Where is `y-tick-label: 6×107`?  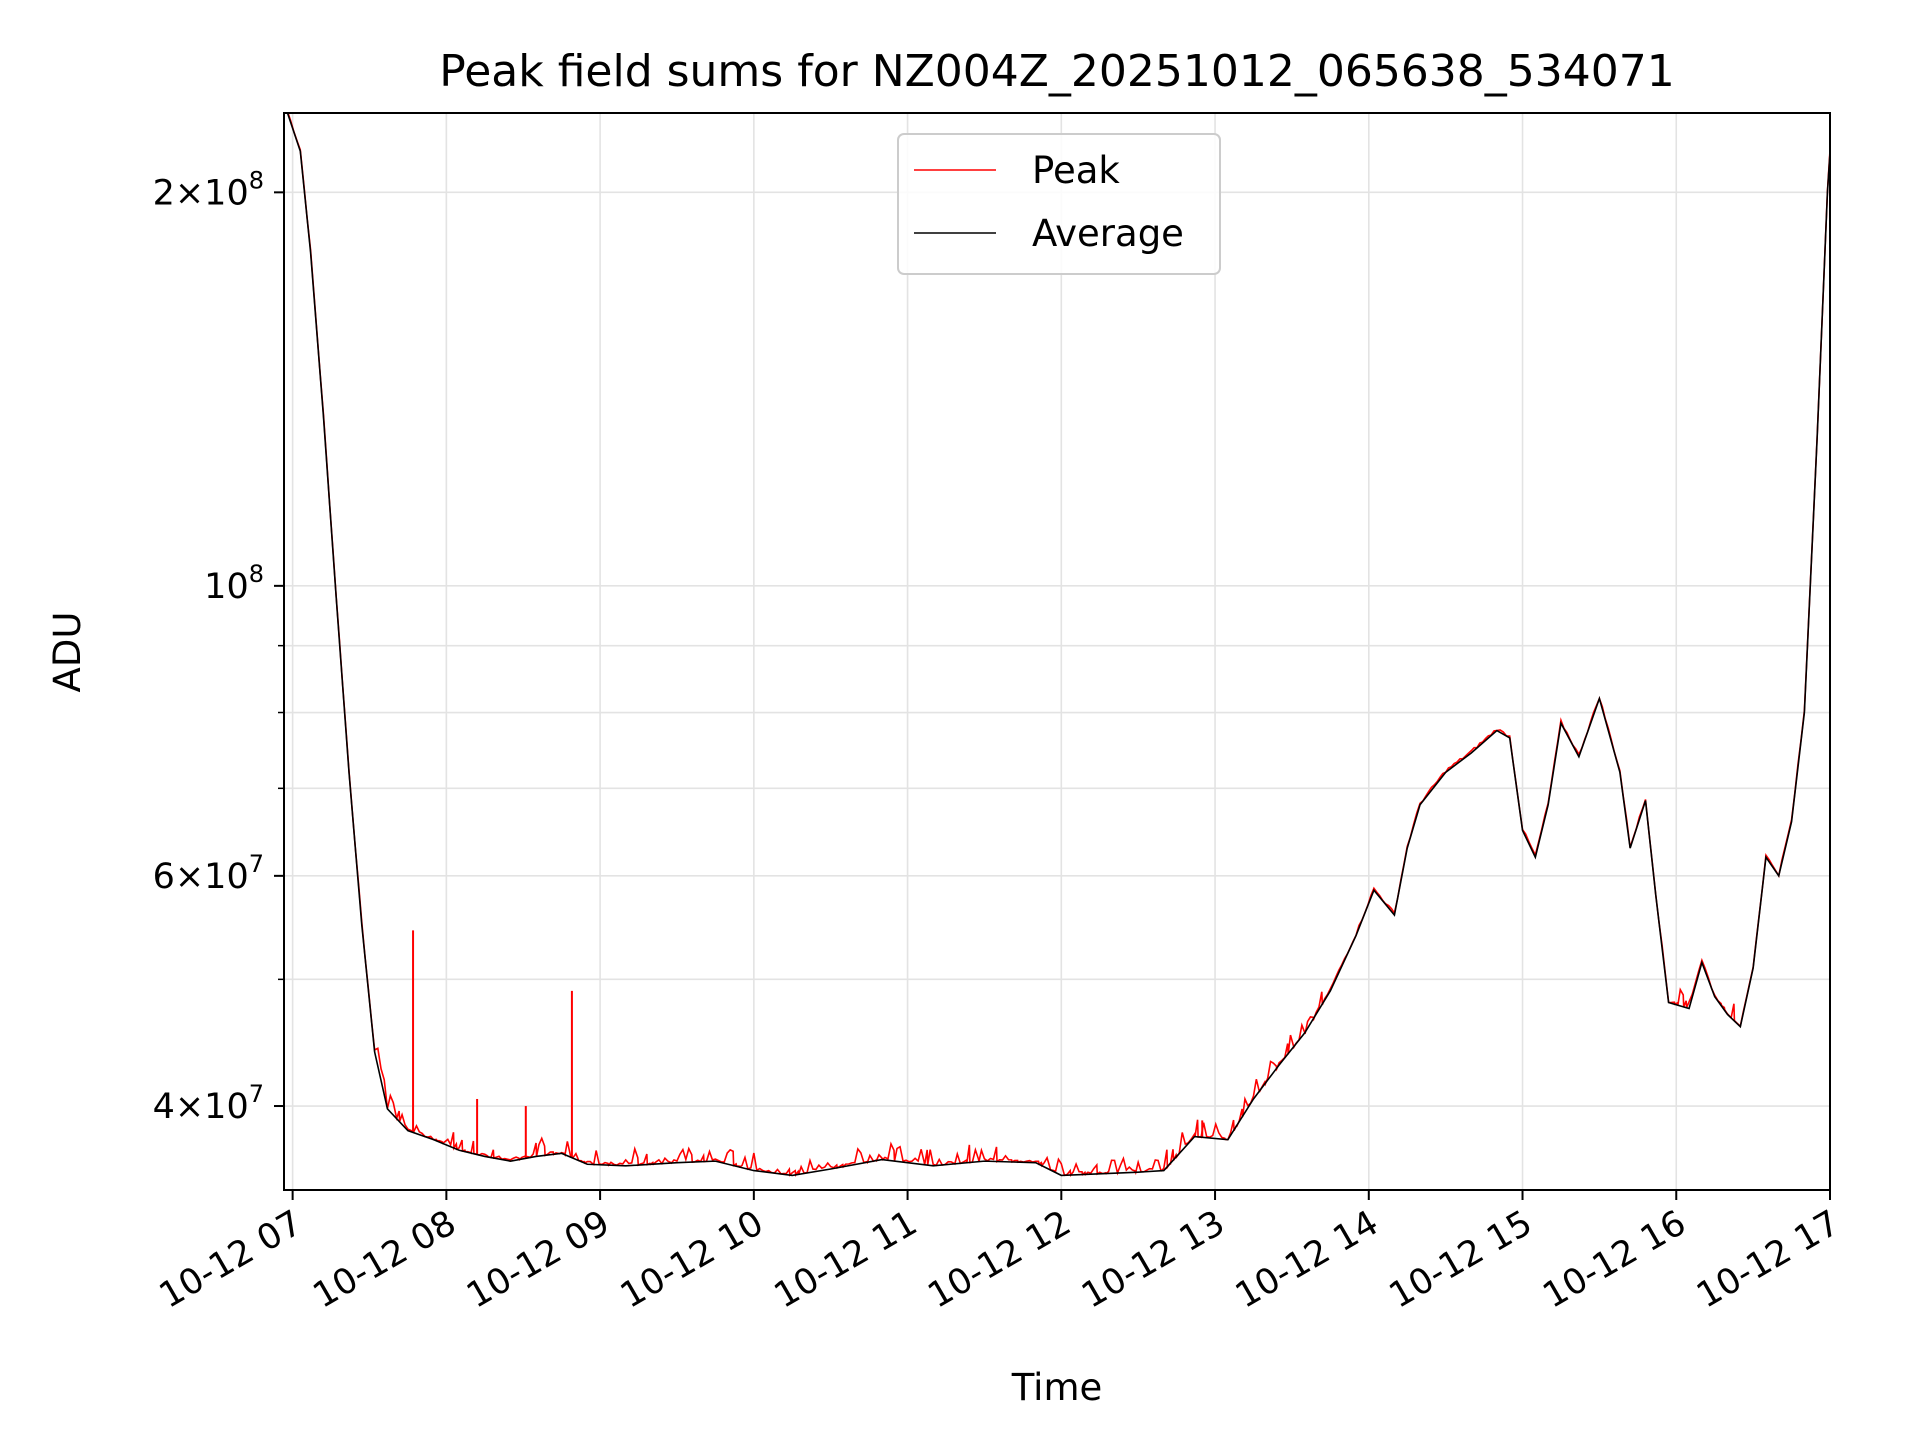
y-tick-label: 6×107 is located at coordinates (208, 873).